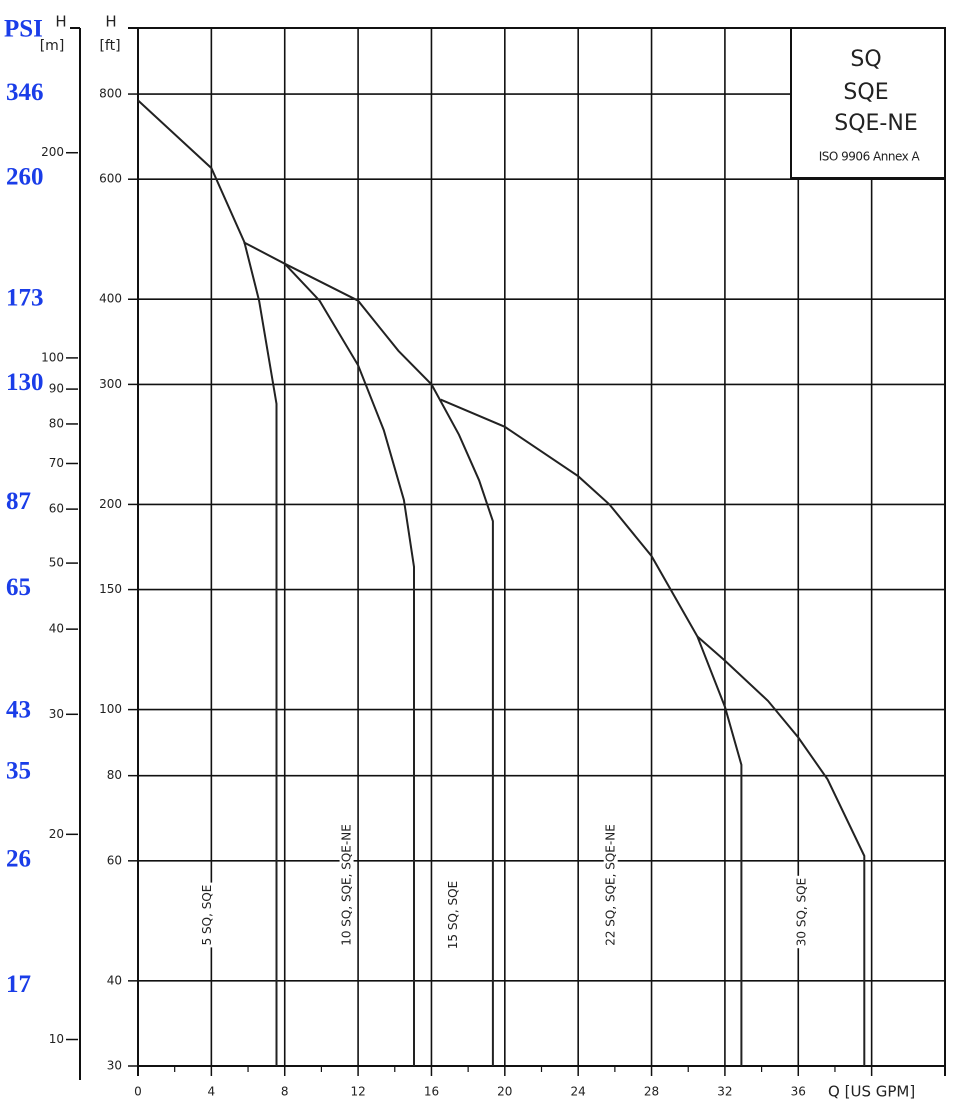 Image resolution: width=958 pixels, height=1120 pixels. Describe the element at coordinates (25, 382) in the screenshot. I see `y3-tick-label: 130` at that location.